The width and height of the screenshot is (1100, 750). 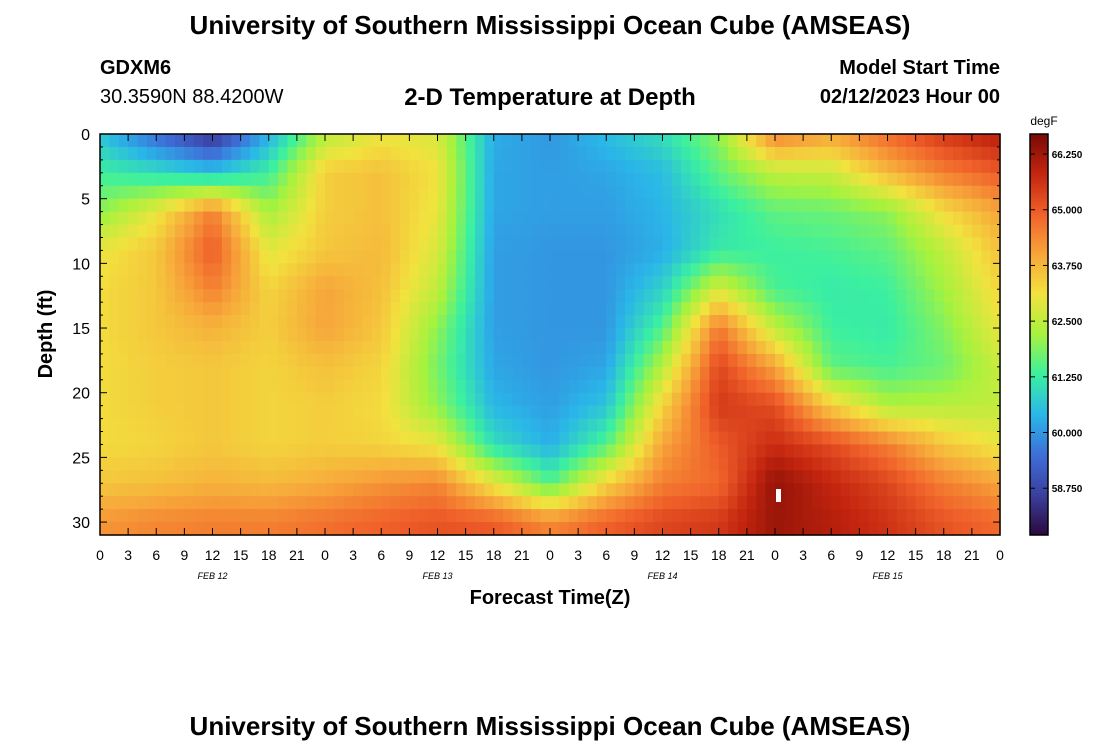 What do you see at coordinates (1067, 155) in the screenshot?
I see `colorbar-tick-label: 66.250` at bounding box center [1067, 155].